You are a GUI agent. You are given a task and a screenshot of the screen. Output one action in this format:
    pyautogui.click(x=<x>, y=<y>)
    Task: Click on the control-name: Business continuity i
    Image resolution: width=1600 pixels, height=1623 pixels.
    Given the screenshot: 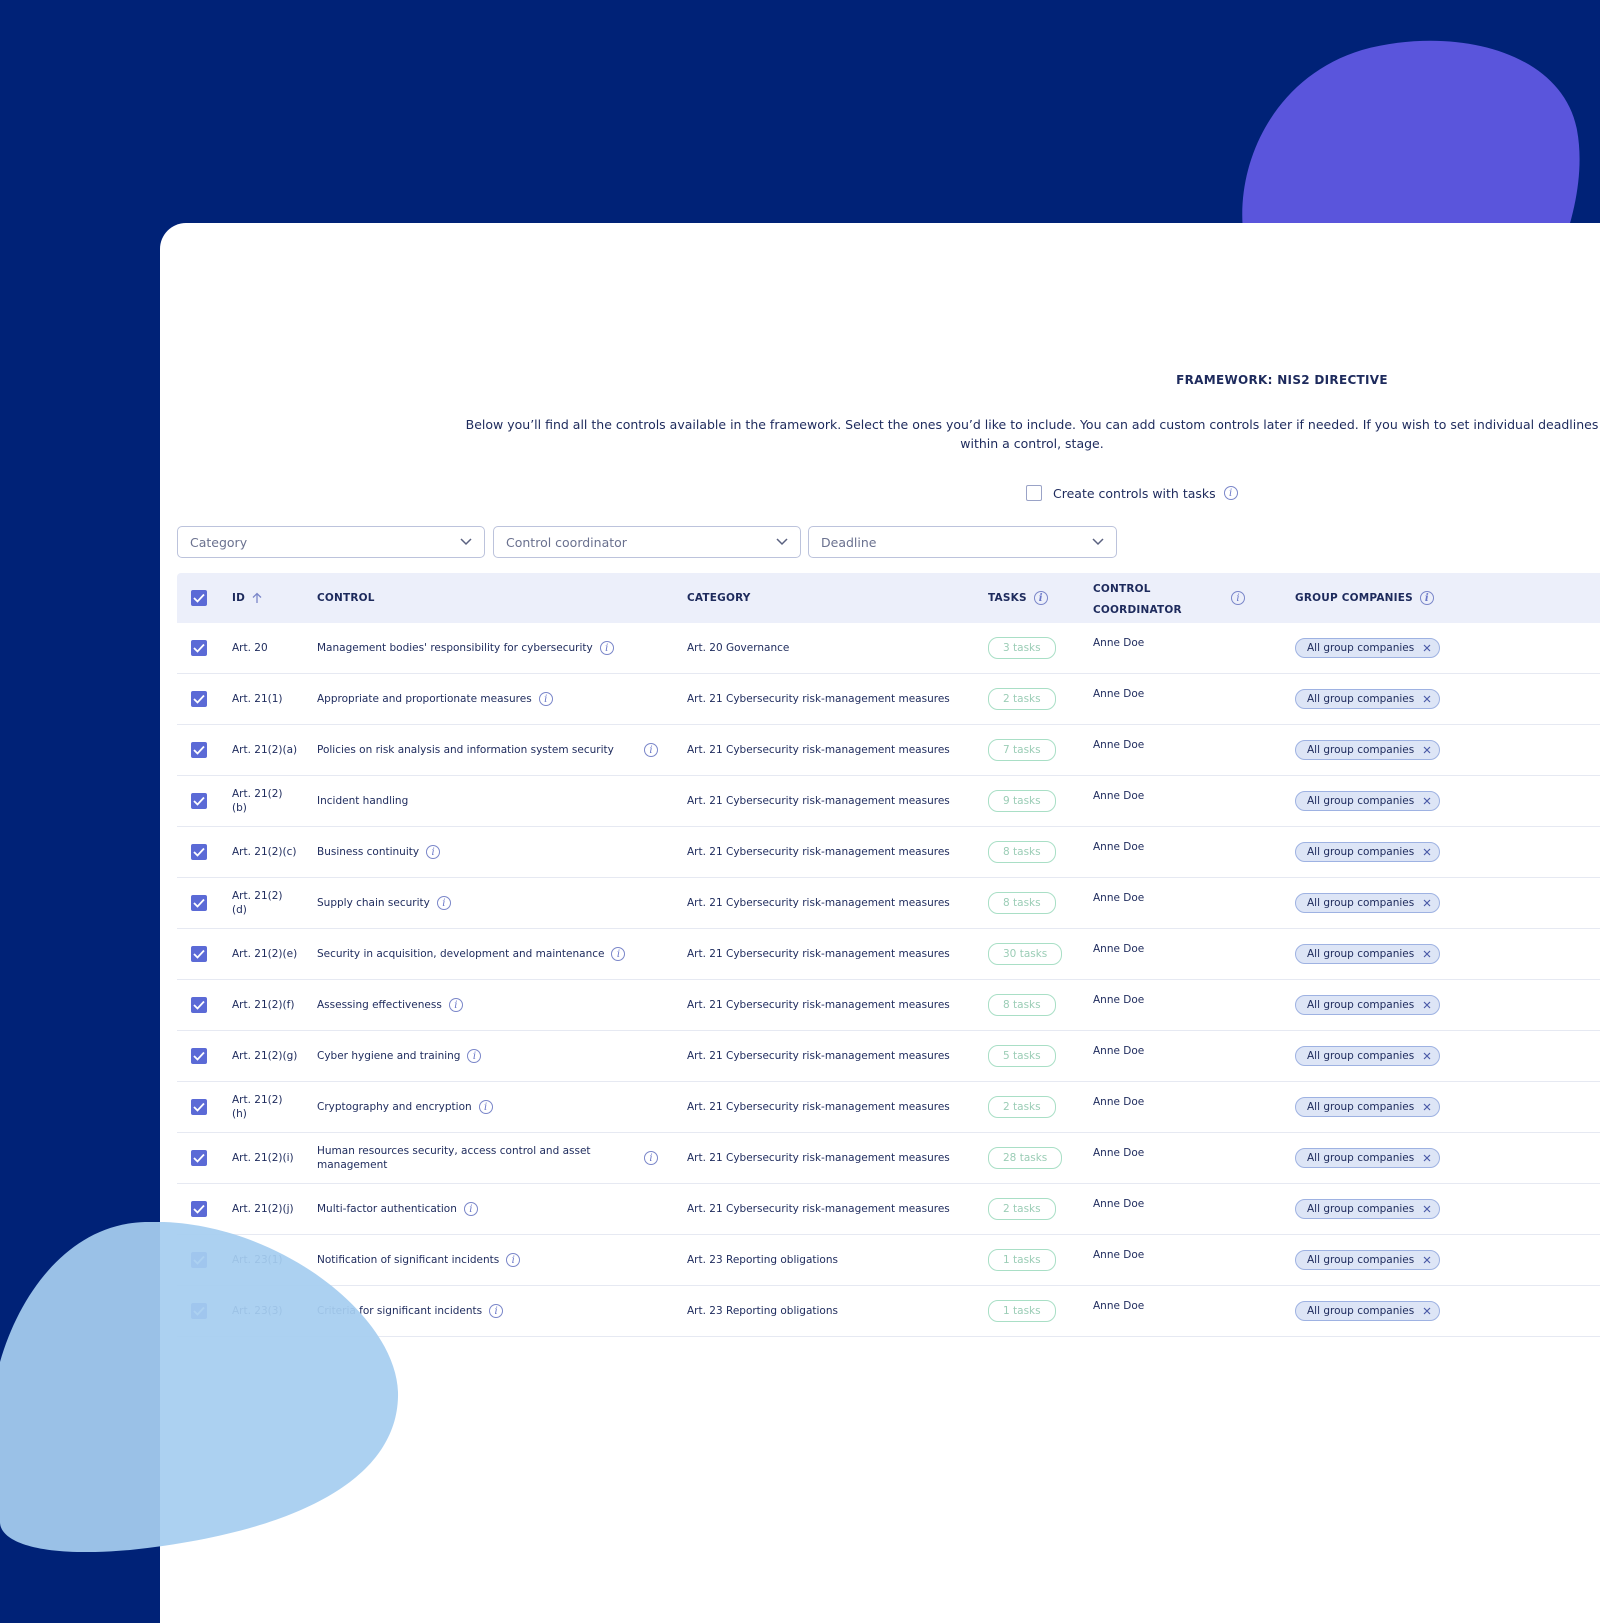 What is the action you would take?
    pyautogui.click(x=494, y=852)
    